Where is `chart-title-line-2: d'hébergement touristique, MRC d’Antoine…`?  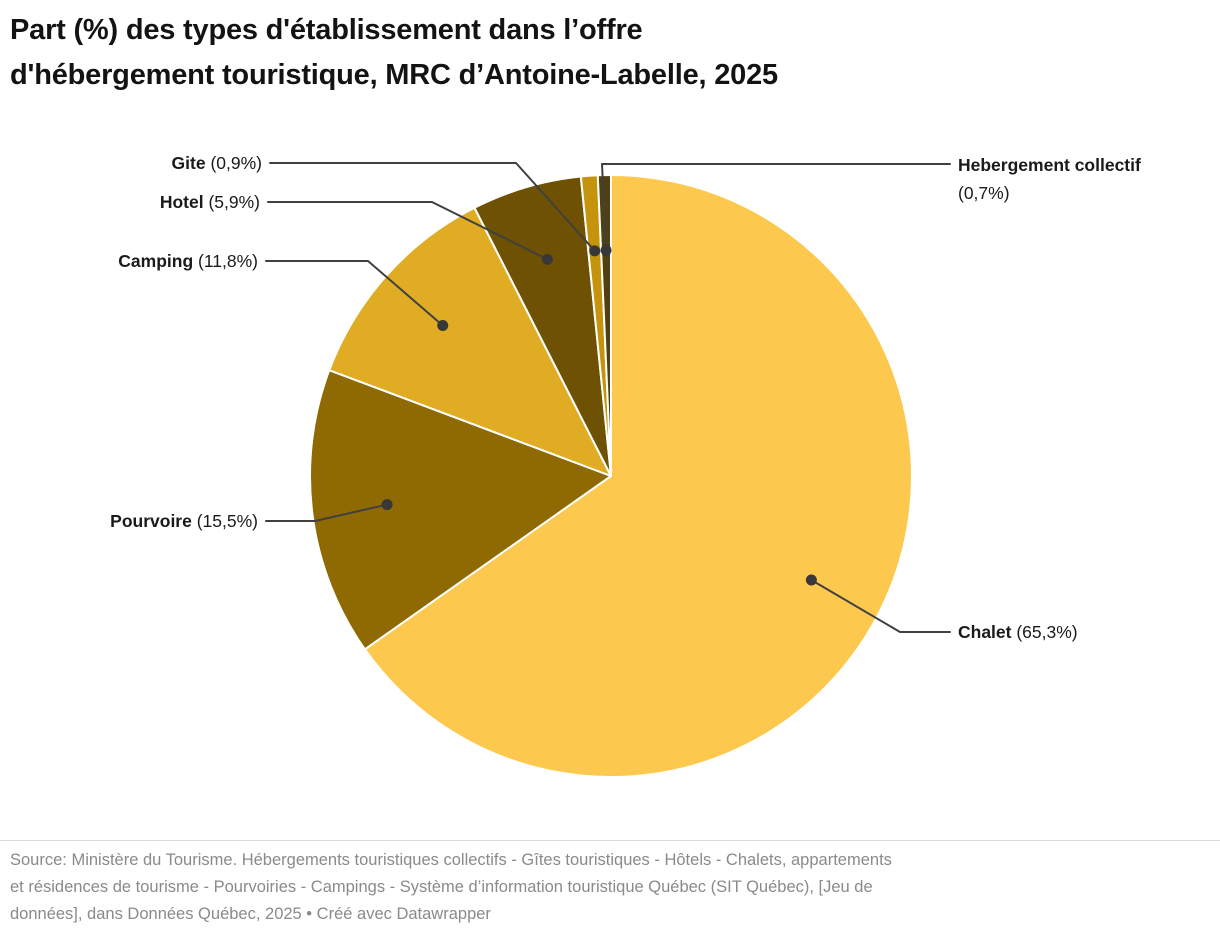 chart-title-line-2: d'hébergement touristique, MRC d’Antoine… is located at coordinates (394, 75).